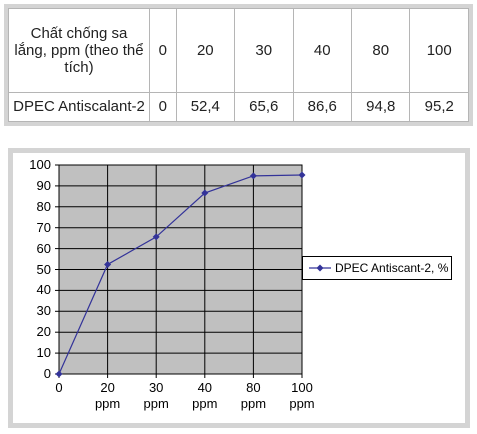  Describe the element at coordinates (79, 50) in the screenshot. I see `table-cell: Chất chống sa lắng, ppm (theo thể tích)` at that location.